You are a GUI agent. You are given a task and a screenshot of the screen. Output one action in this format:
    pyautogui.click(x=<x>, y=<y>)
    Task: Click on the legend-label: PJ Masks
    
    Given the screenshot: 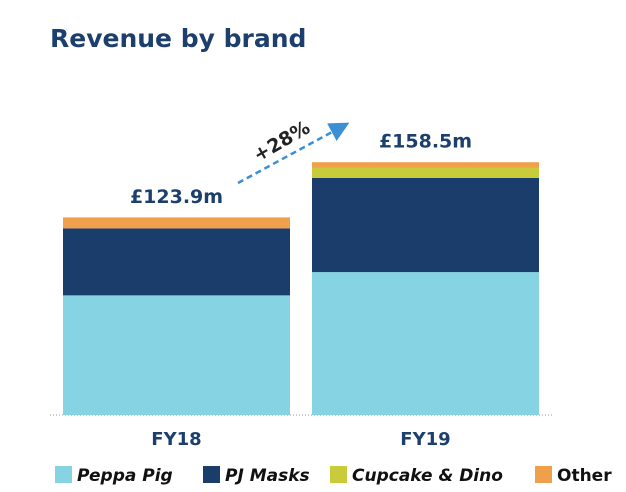 What is the action you would take?
    pyautogui.click(x=267, y=476)
    